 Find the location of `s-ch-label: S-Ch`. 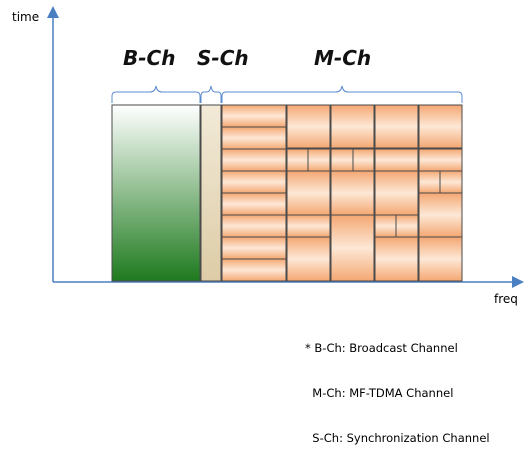

s-ch-label: S-Ch is located at coordinates (223, 58).